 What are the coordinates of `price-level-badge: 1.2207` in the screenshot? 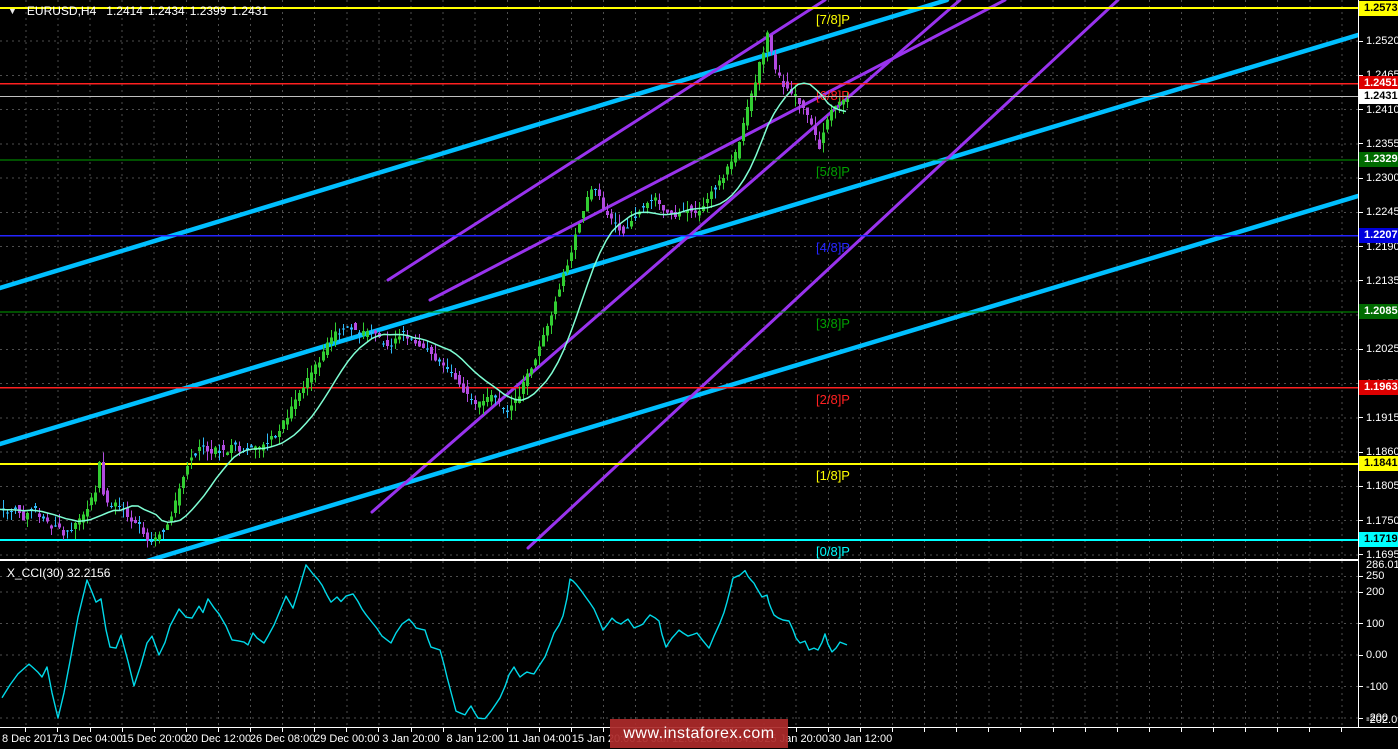 It's located at (1378, 236).